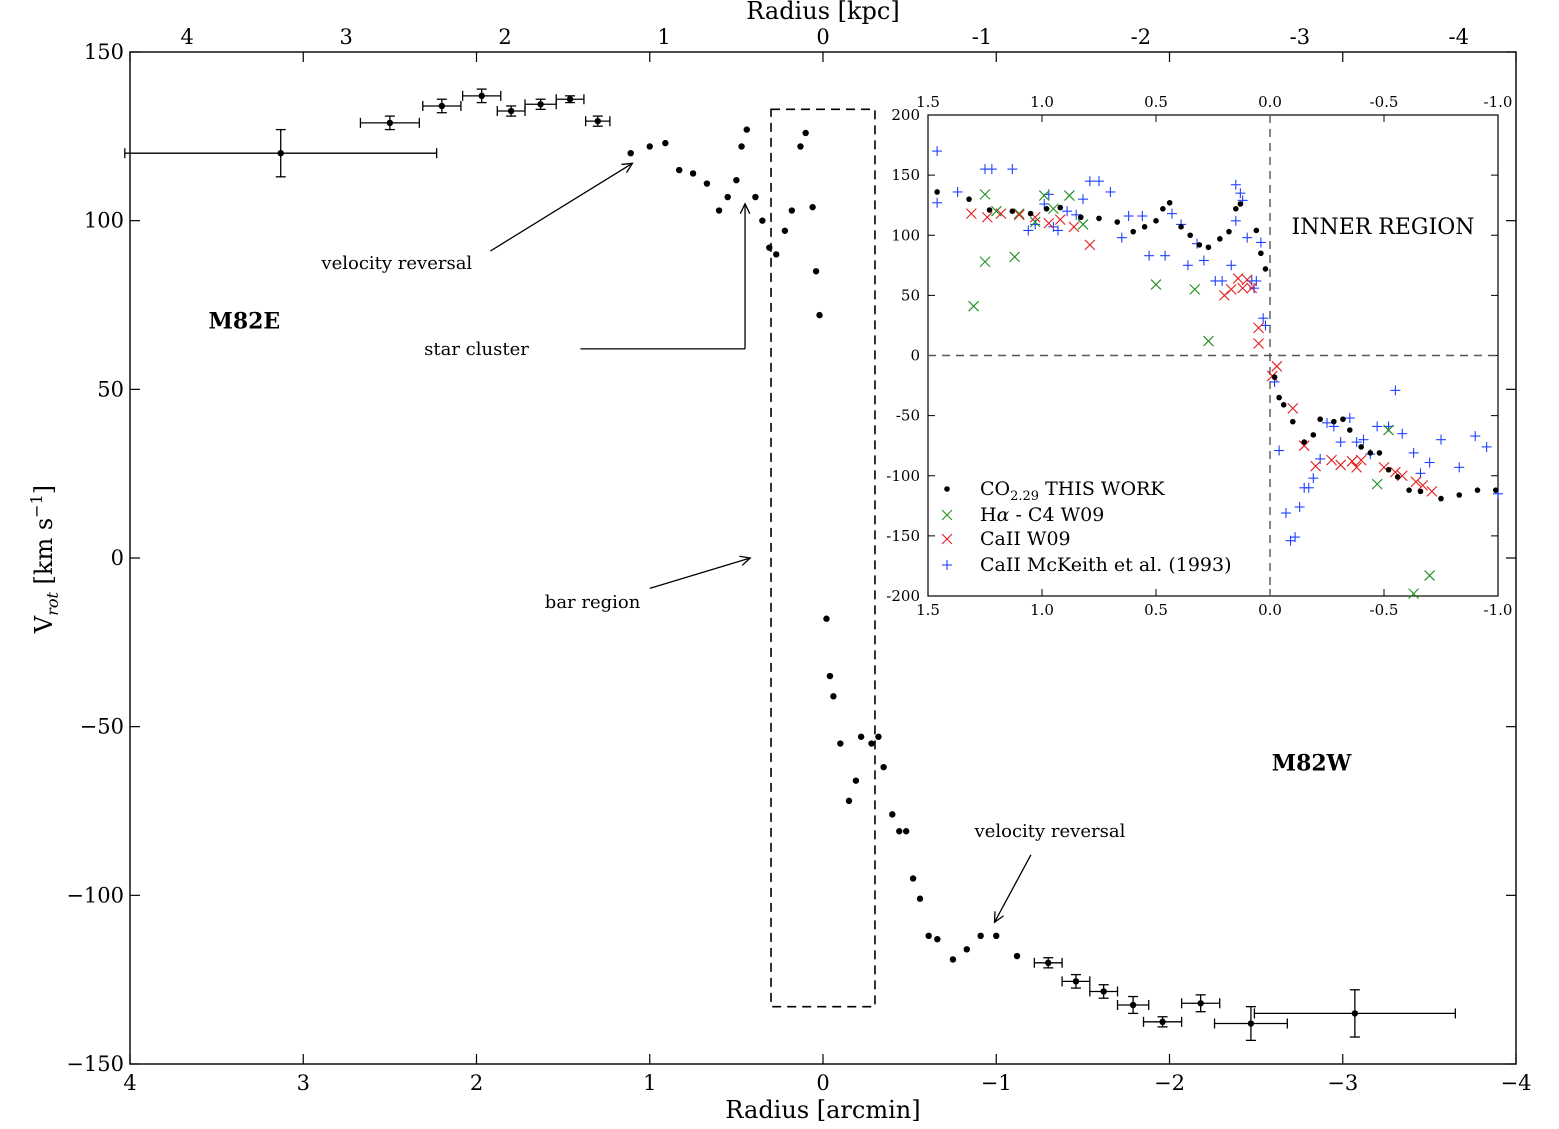 This screenshot has height=1129, width=1559. I want to click on inset-top-x-tick-label: 0.0, so click(1270, 102).